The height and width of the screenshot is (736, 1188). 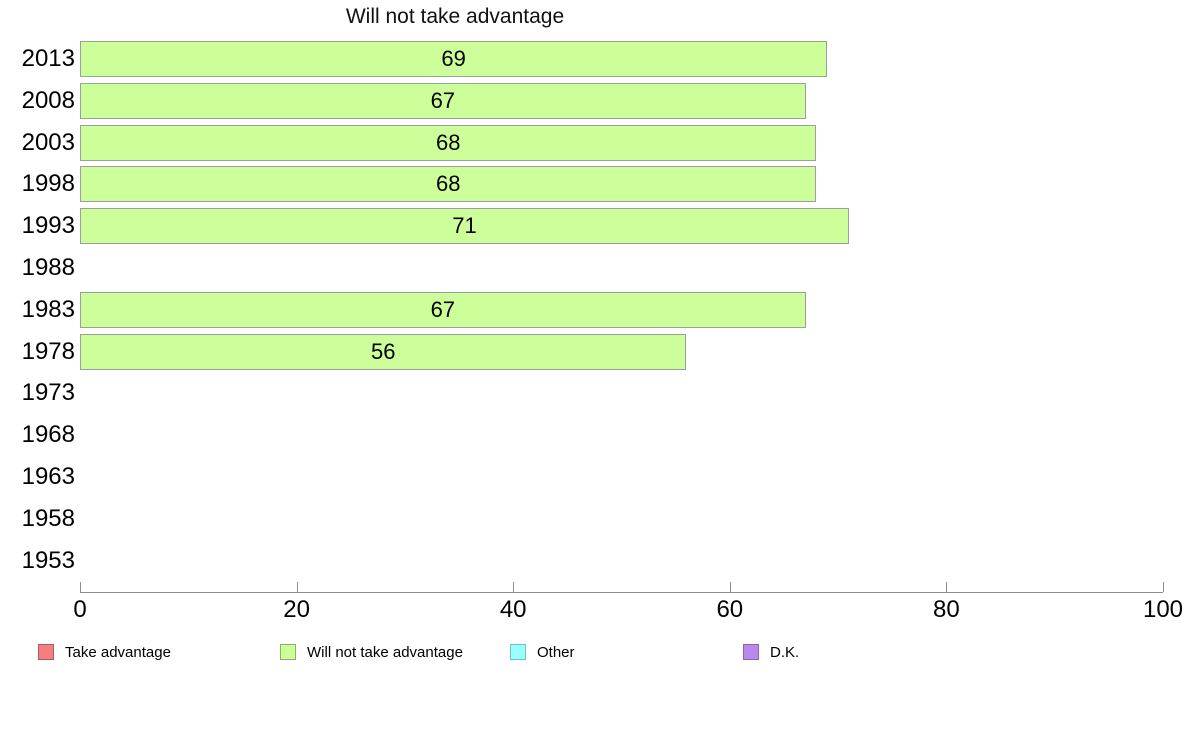 What do you see at coordinates (80, 609) in the screenshot?
I see `x-axis-tick-label: 0` at bounding box center [80, 609].